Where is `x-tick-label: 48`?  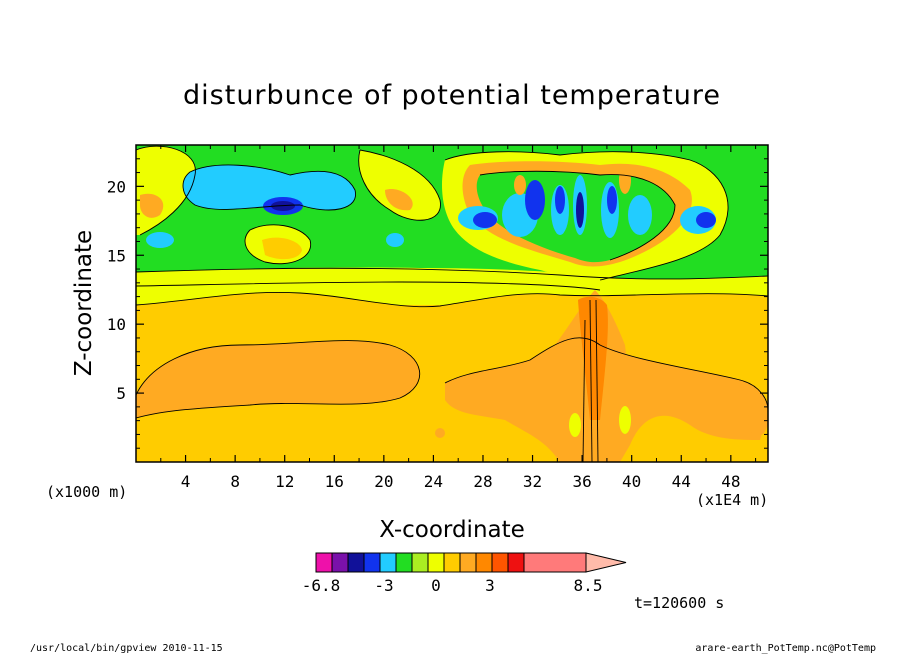 x-tick-label: 48 is located at coordinates (730, 481).